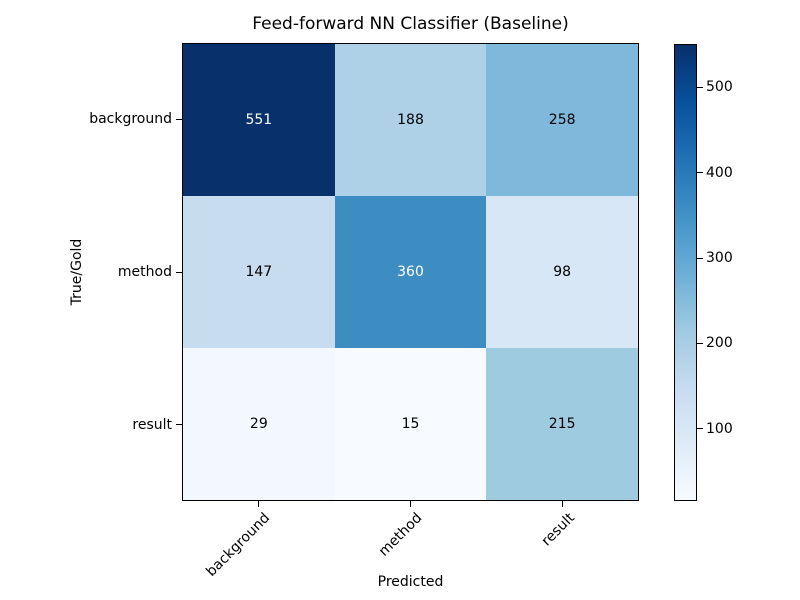  I want to click on cell-value: 258, so click(562, 120).